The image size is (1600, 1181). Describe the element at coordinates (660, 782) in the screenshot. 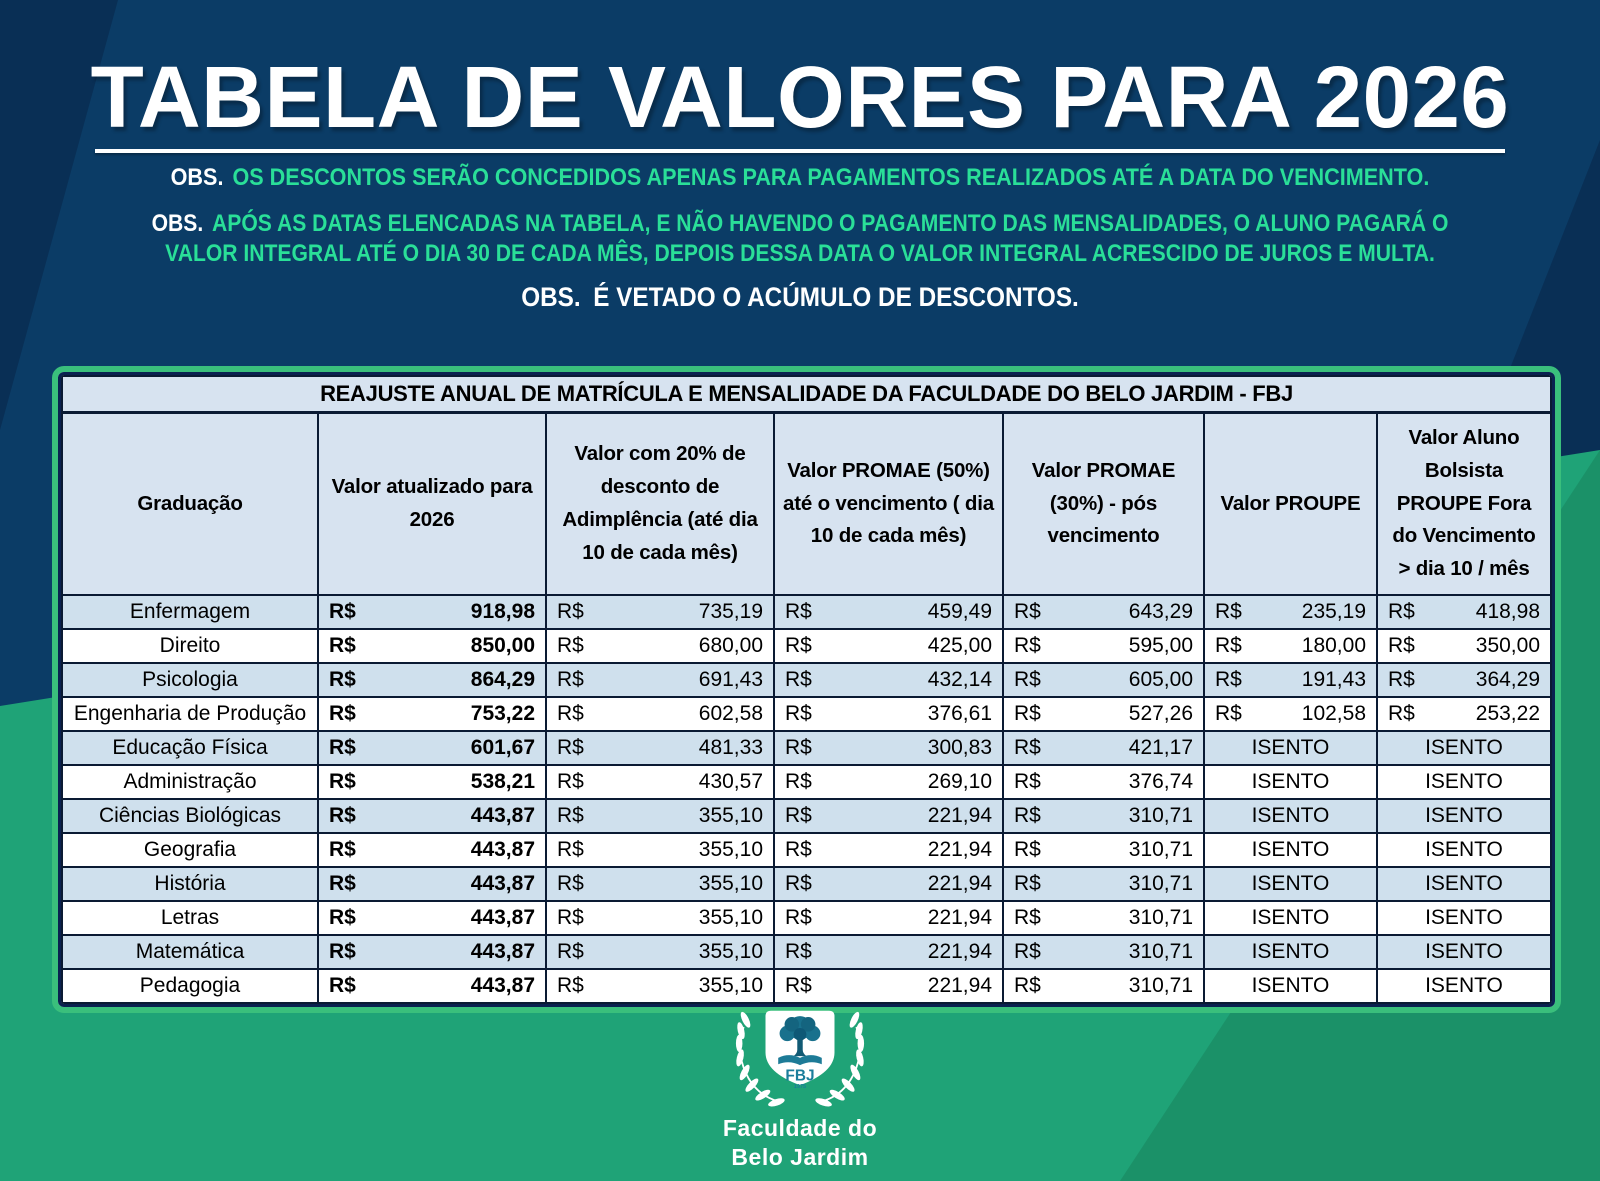

I see `value-cell-desconto-20: R$ 430,57` at that location.